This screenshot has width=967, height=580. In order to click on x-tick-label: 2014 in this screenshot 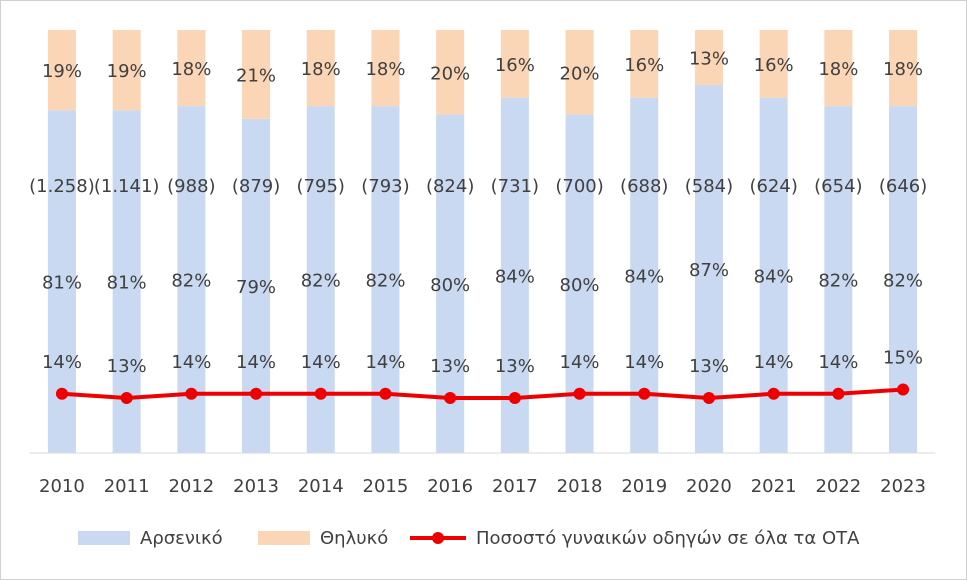, I will do `click(321, 486)`.